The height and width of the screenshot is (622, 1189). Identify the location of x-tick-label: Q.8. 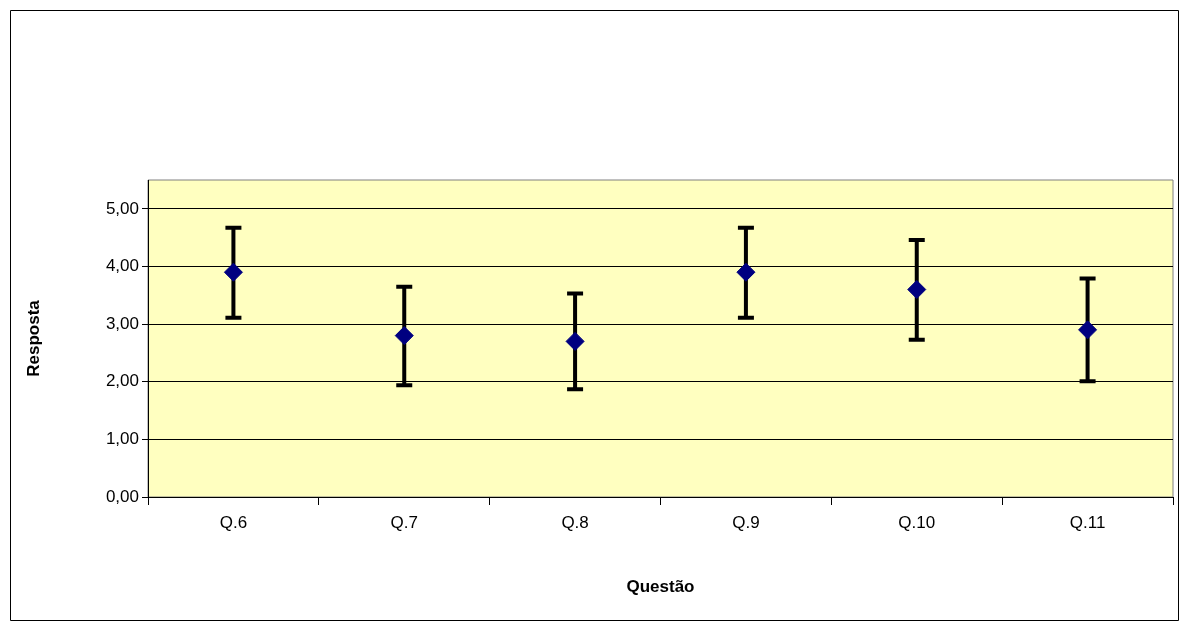
(575, 522).